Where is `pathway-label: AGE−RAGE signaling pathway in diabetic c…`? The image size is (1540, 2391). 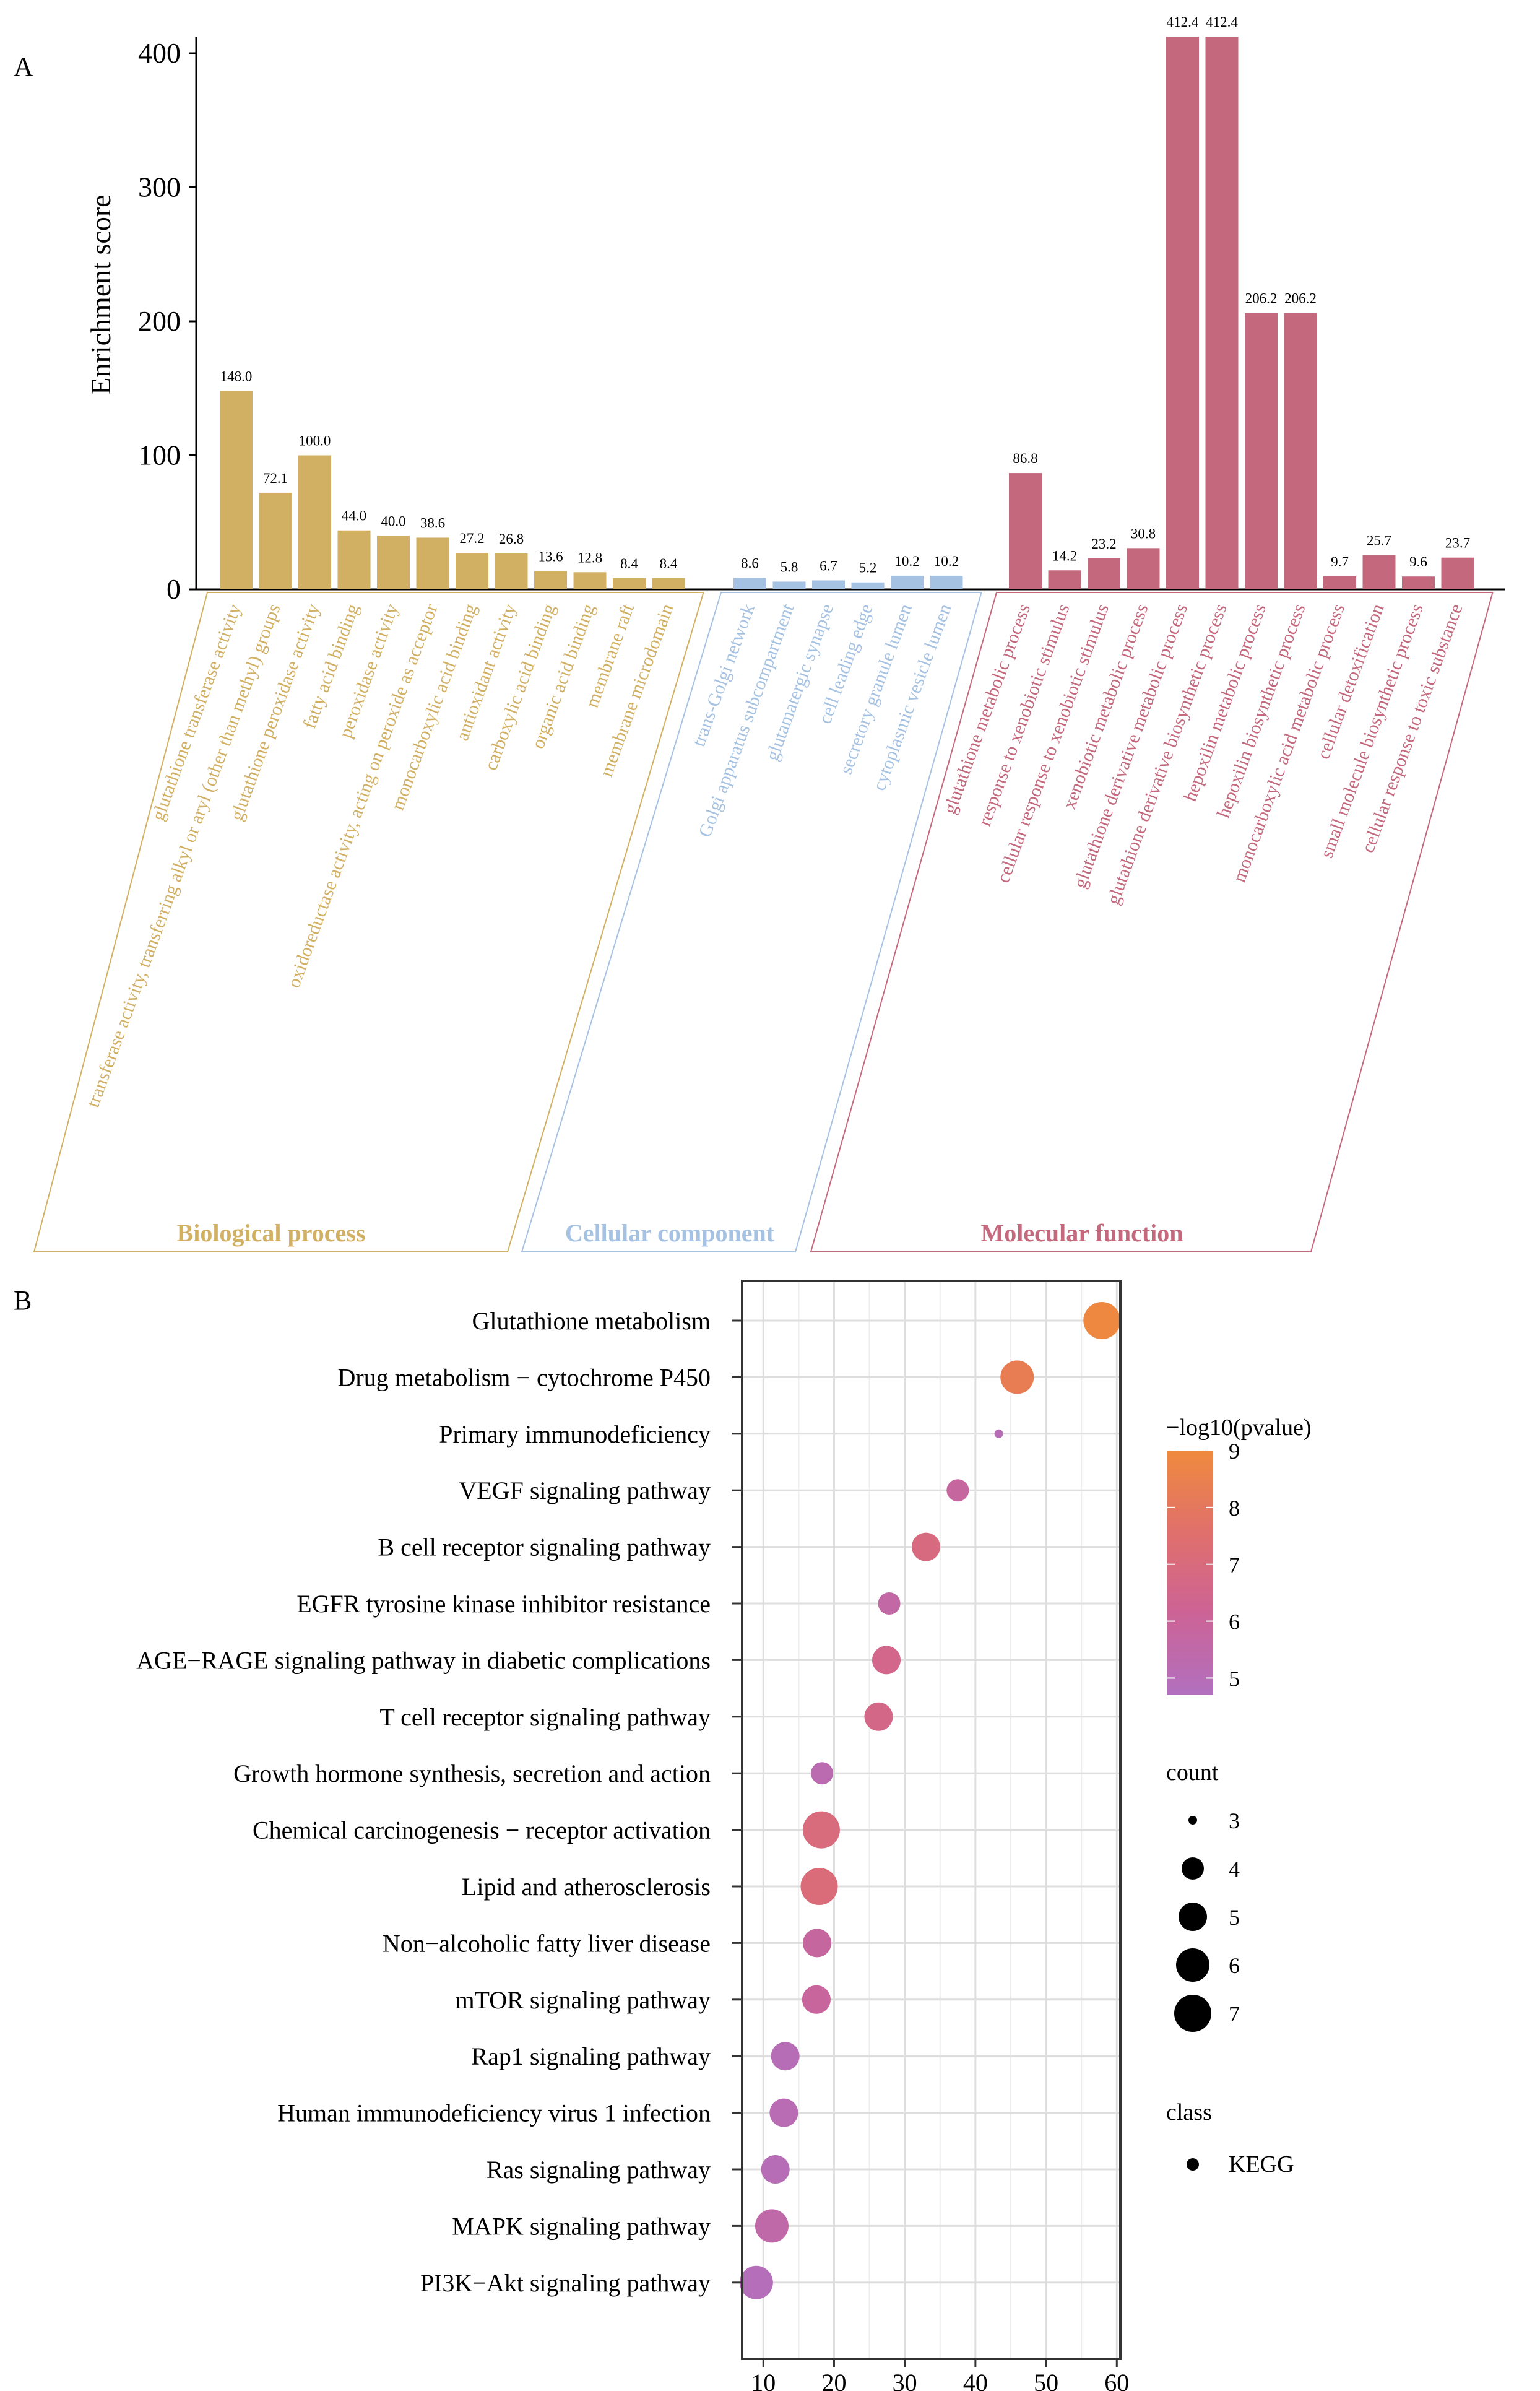
pathway-label: AGE−RAGE signaling pathway in diabetic c… is located at coordinates (424, 1660).